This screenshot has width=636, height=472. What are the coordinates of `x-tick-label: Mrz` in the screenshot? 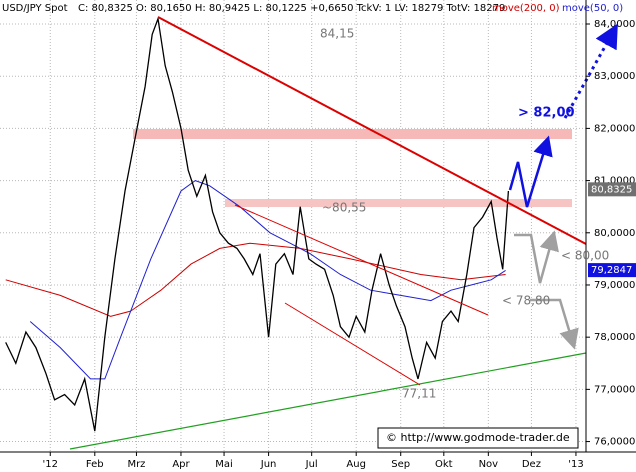 It's located at (136, 464).